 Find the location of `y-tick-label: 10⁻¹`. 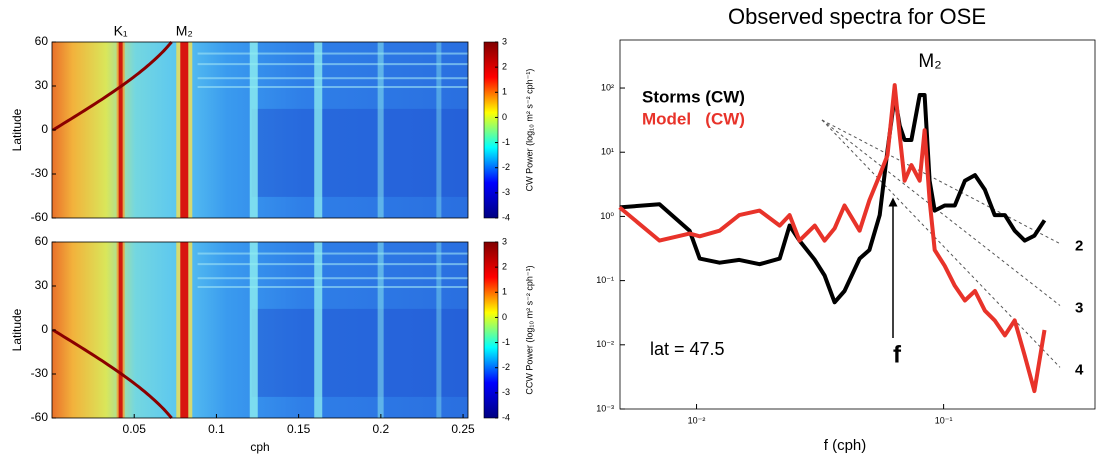

y-tick-label: 10⁻¹ is located at coordinates (605, 280).